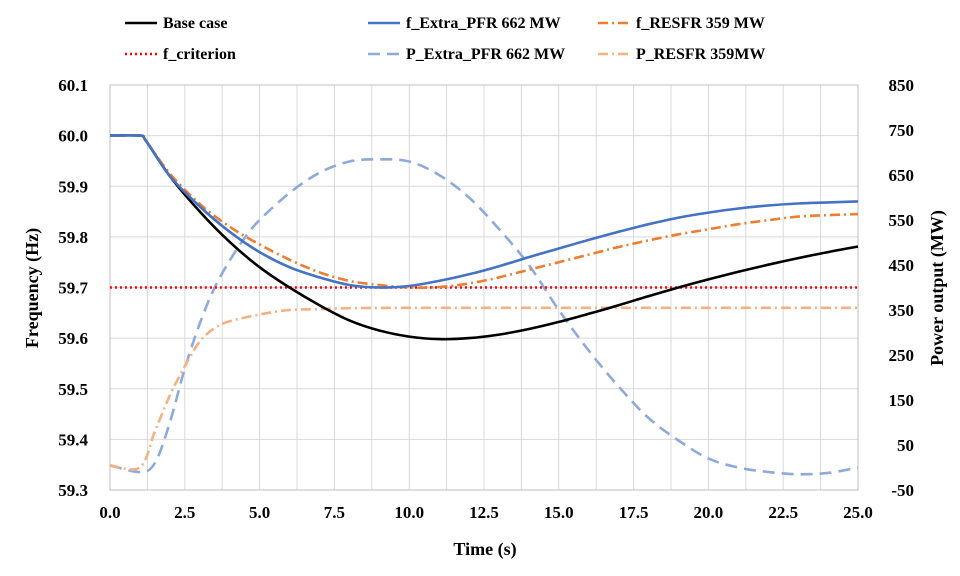 The image size is (960, 576). I want to click on x-tick-label: 15.0, so click(559, 512).